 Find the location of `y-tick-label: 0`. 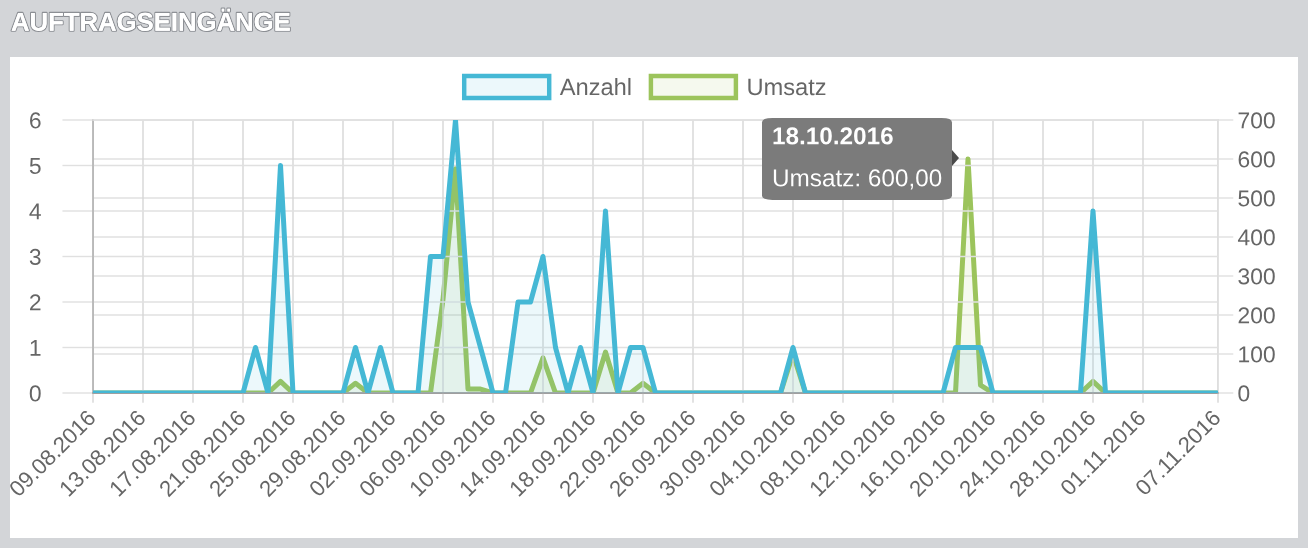

y-tick-label: 0 is located at coordinates (35, 393).